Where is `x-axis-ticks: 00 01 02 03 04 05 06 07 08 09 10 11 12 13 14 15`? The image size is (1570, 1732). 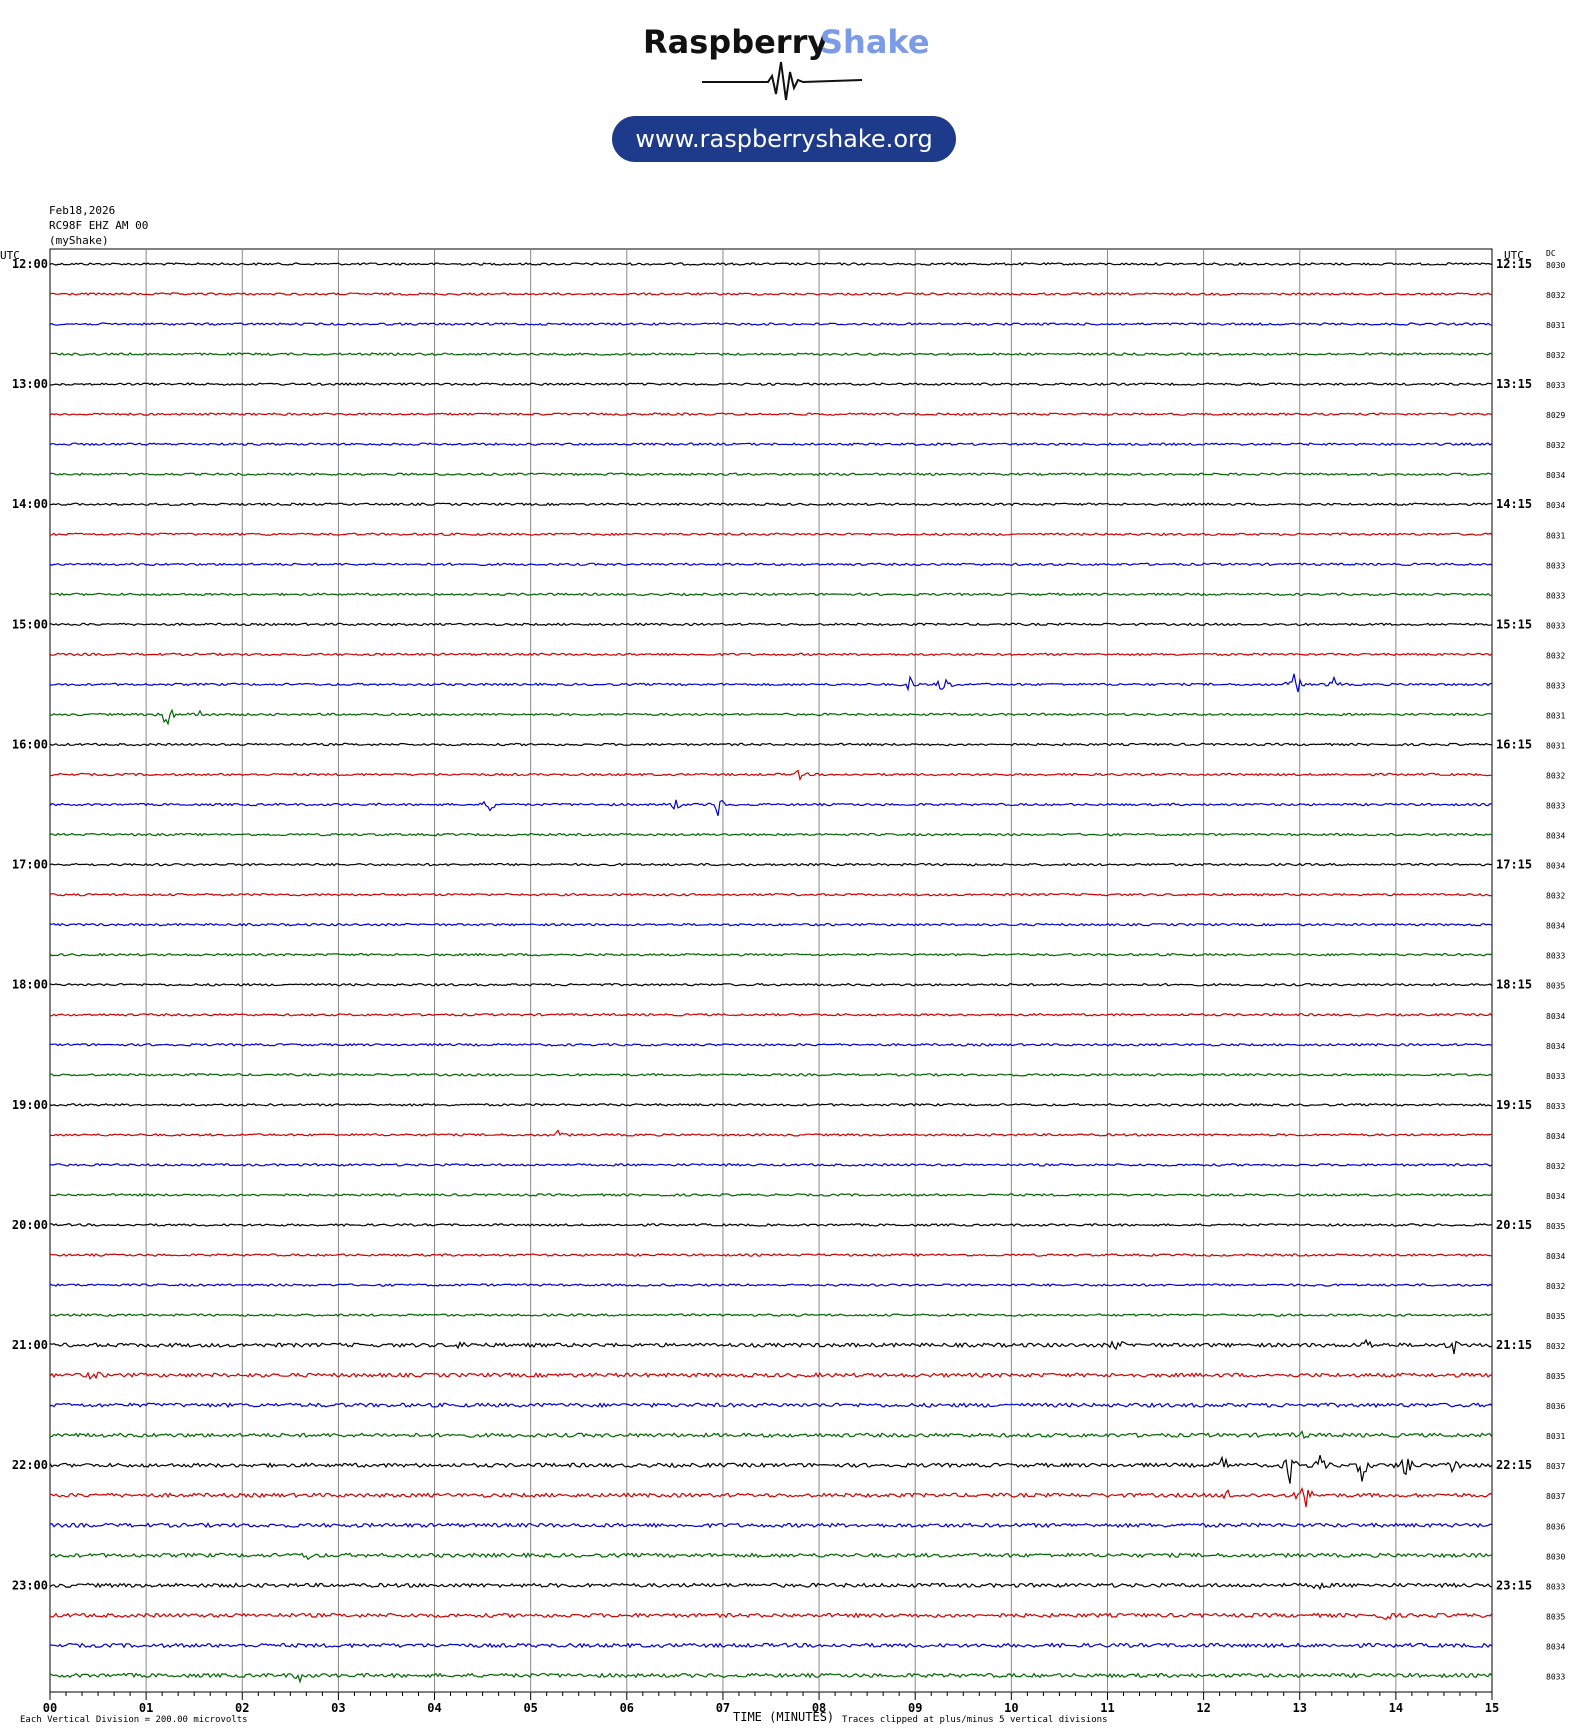
x-axis-ticks: 00 01 02 03 04 05 06 07 08 09 10 11 12 13 14 15 is located at coordinates (771, 1703).